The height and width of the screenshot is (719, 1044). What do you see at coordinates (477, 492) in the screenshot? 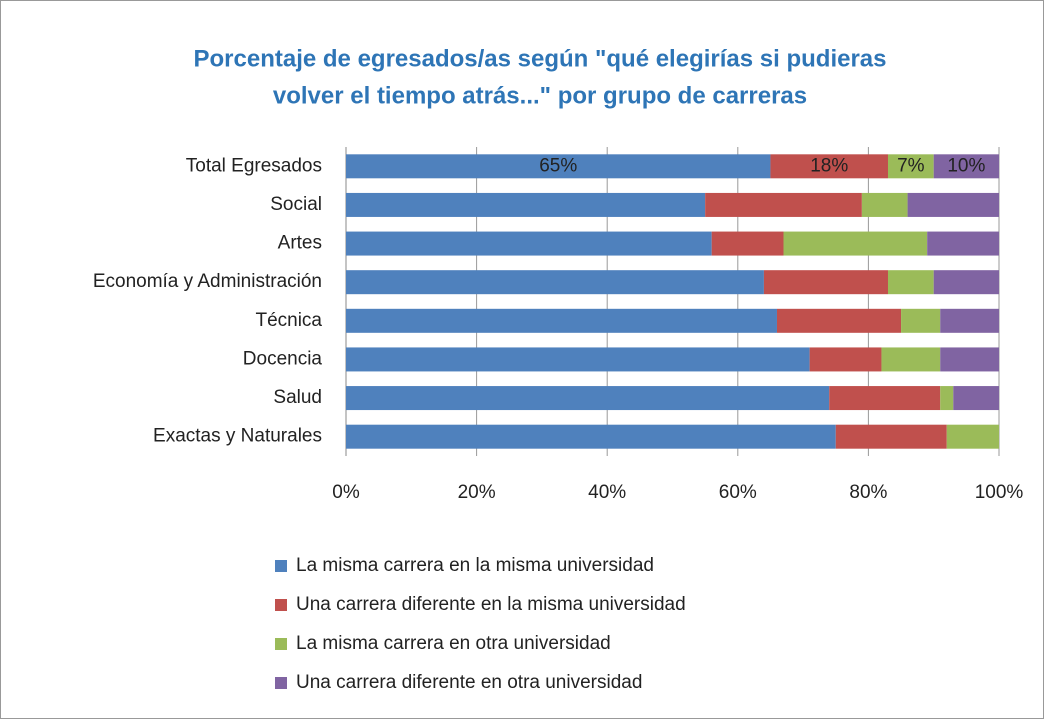
I see `x-tick-label: 20%` at bounding box center [477, 492].